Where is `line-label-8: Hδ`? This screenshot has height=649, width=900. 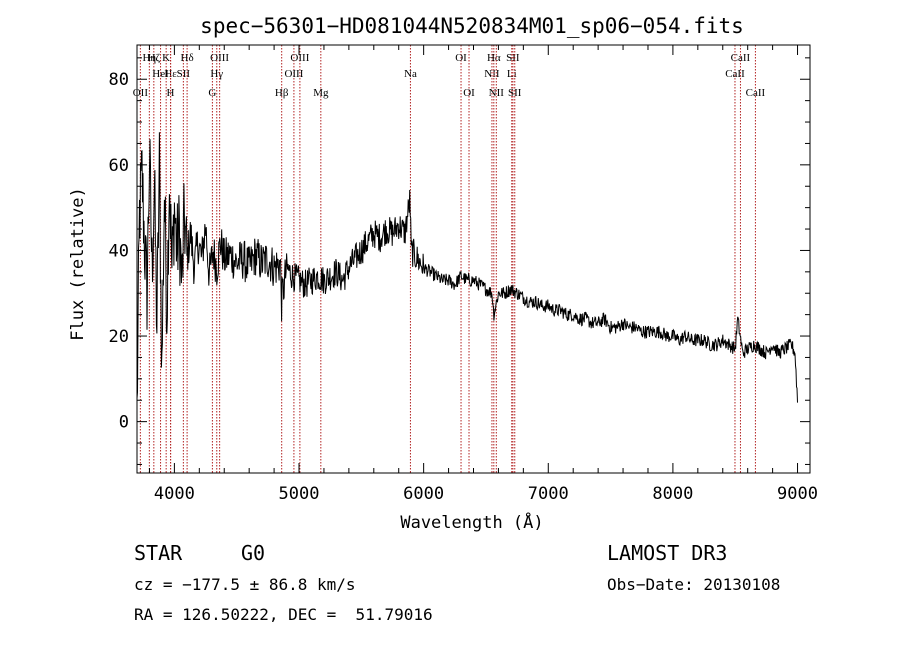
line-label-8: Hδ is located at coordinates (187, 58).